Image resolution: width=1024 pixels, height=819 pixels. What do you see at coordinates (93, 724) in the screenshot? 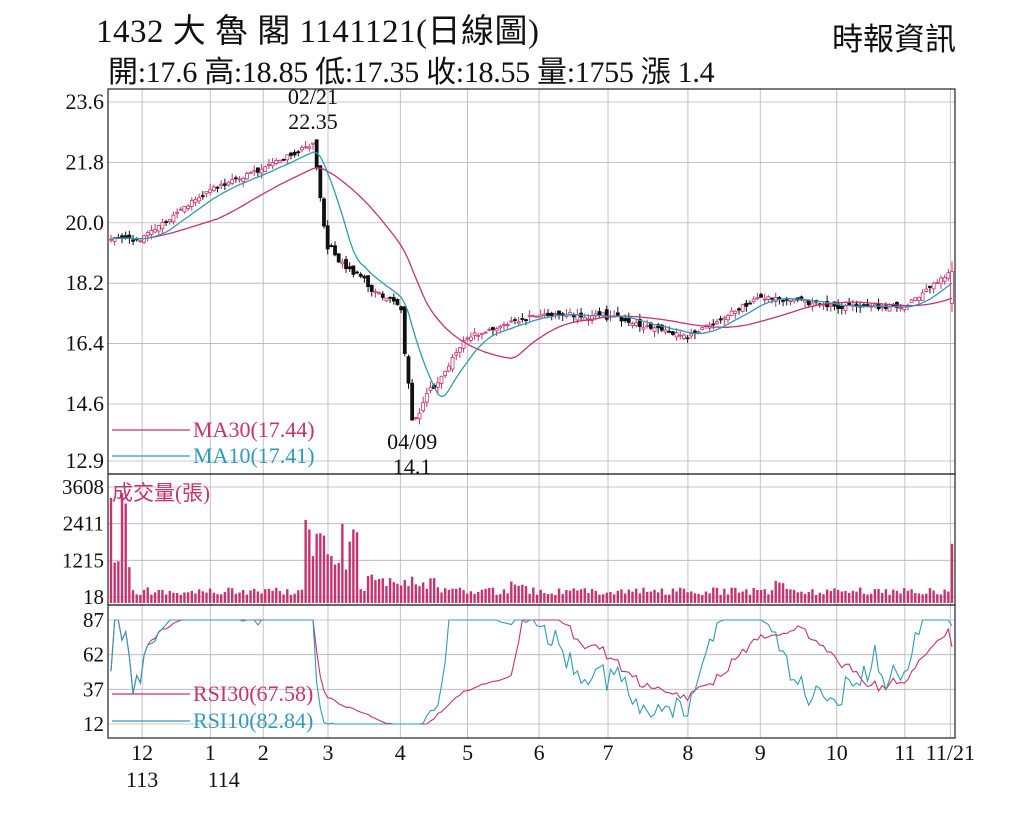
I see `rsi-tick-label: 12` at bounding box center [93, 724].